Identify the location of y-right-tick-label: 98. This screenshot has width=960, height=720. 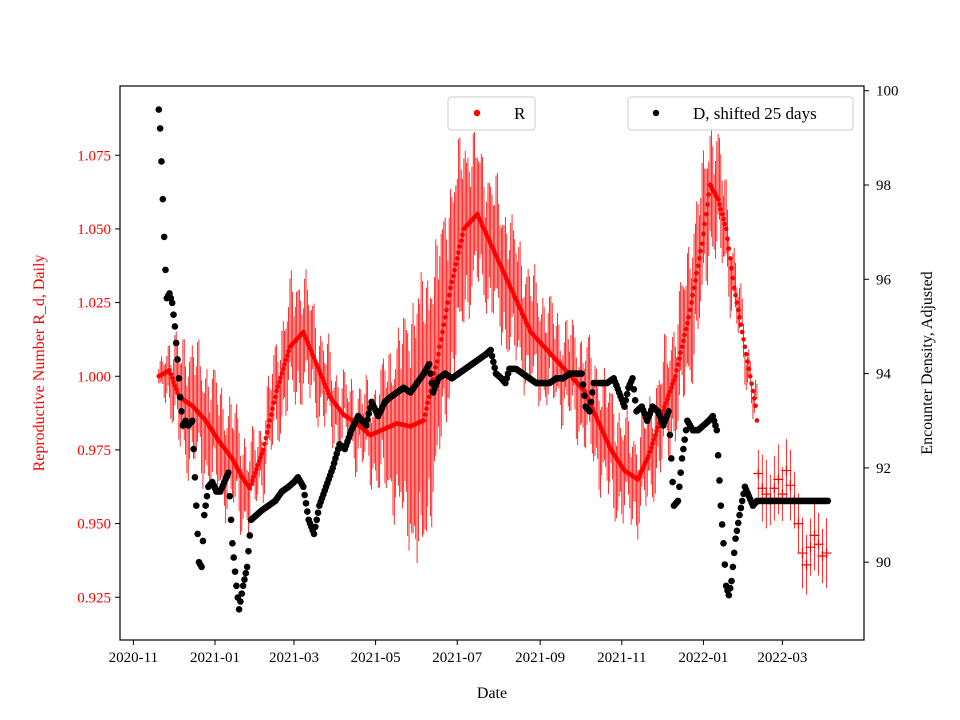
(883, 186).